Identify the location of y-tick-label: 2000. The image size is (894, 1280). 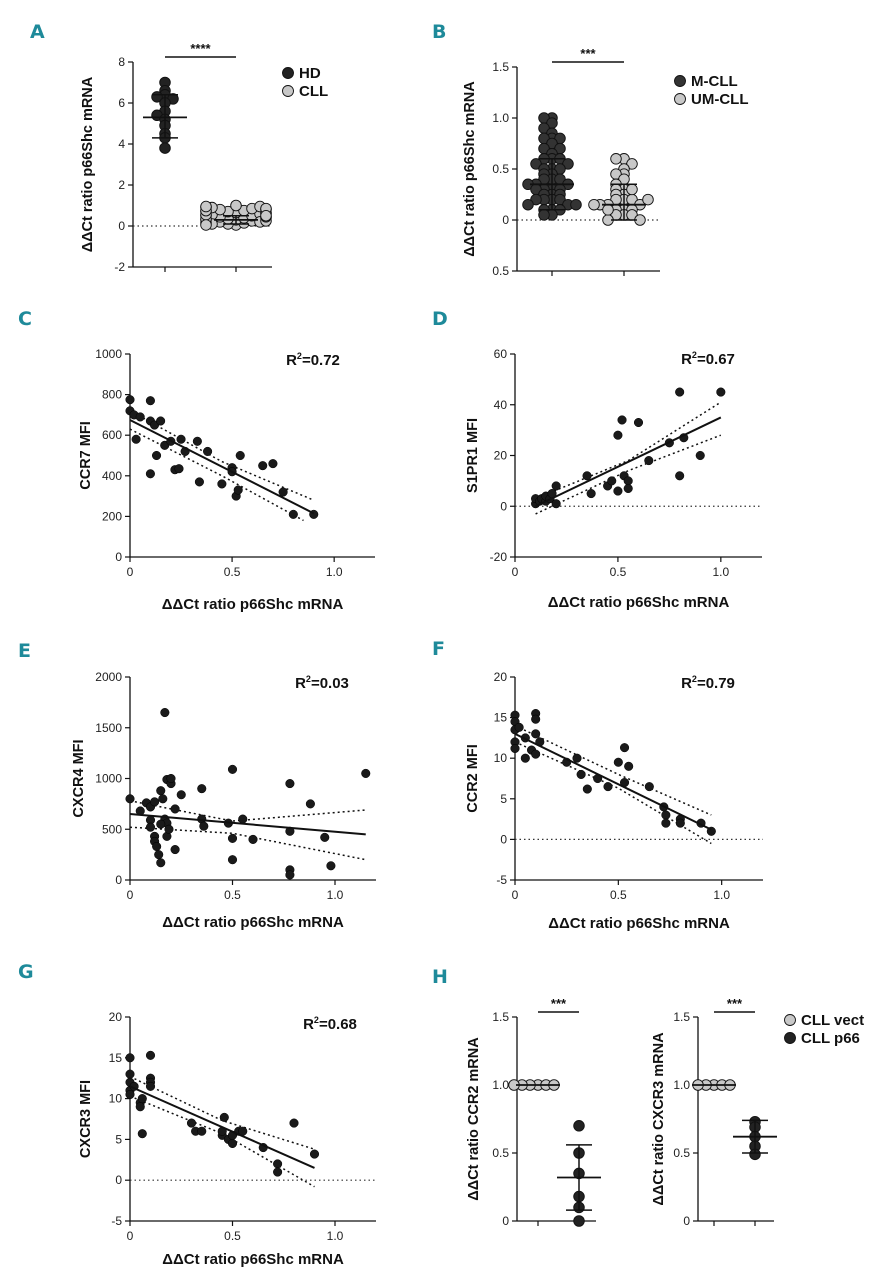
(108, 677).